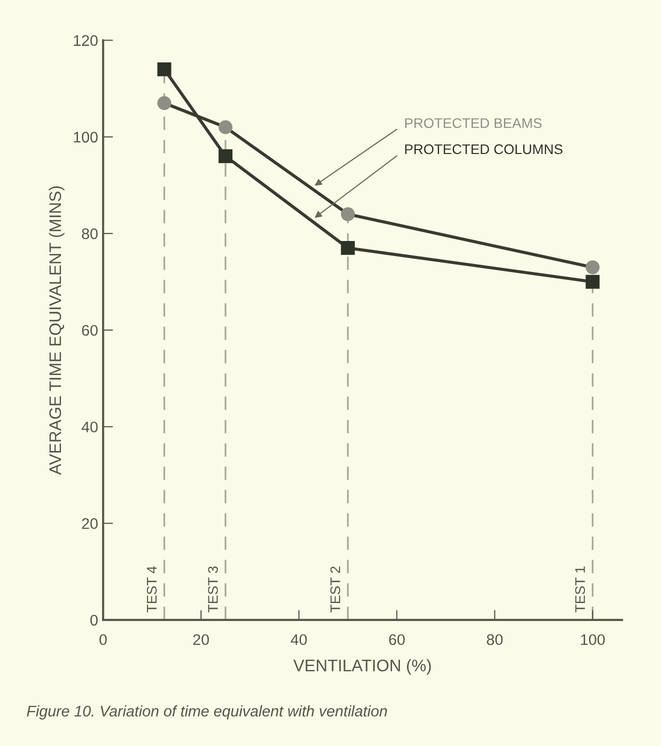 The height and width of the screenshot is (746, 661). What do you see at coordinates (90, 330) in the screenshot?
I see `y-tick-label: 60` at bounding box center [90, 330].